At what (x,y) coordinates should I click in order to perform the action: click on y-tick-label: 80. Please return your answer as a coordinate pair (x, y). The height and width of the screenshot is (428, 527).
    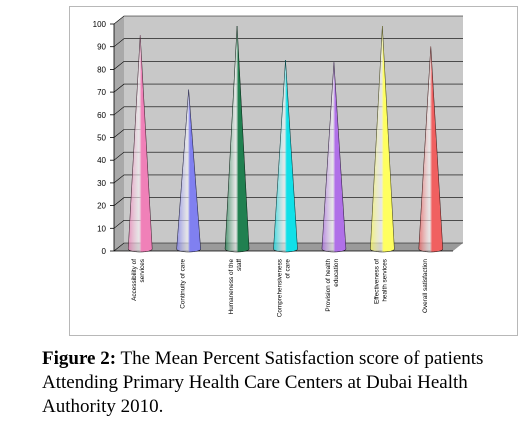
    Looking at the image, I should click on (101, 69).